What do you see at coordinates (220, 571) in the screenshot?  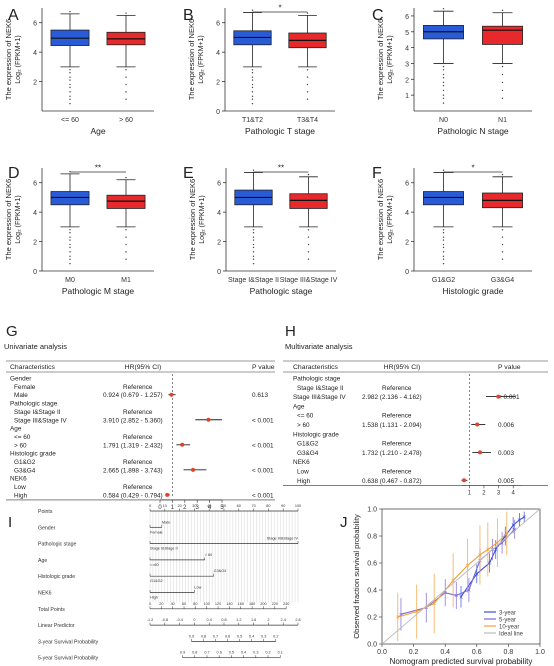 I see `nomogram-level-label: G3&G4` at bounding box center [220, 571].